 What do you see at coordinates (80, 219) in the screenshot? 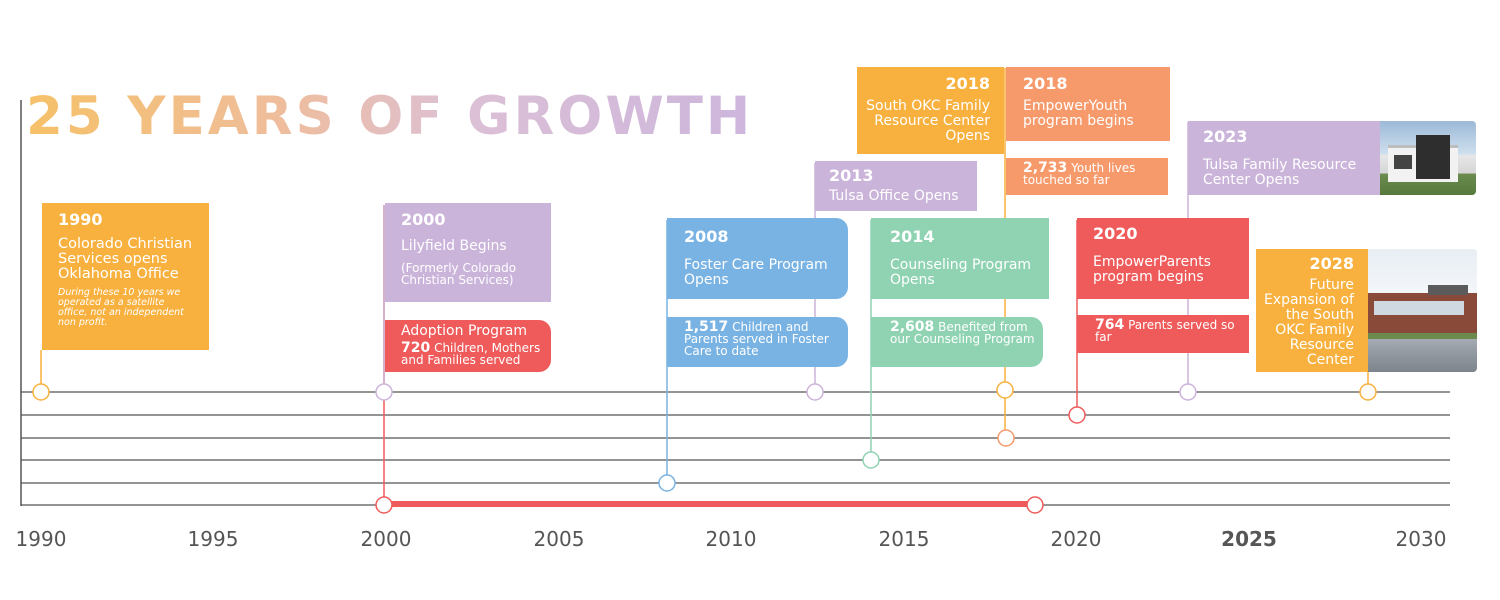
I see `event-year: 1990` at bounding box center [80, 219].